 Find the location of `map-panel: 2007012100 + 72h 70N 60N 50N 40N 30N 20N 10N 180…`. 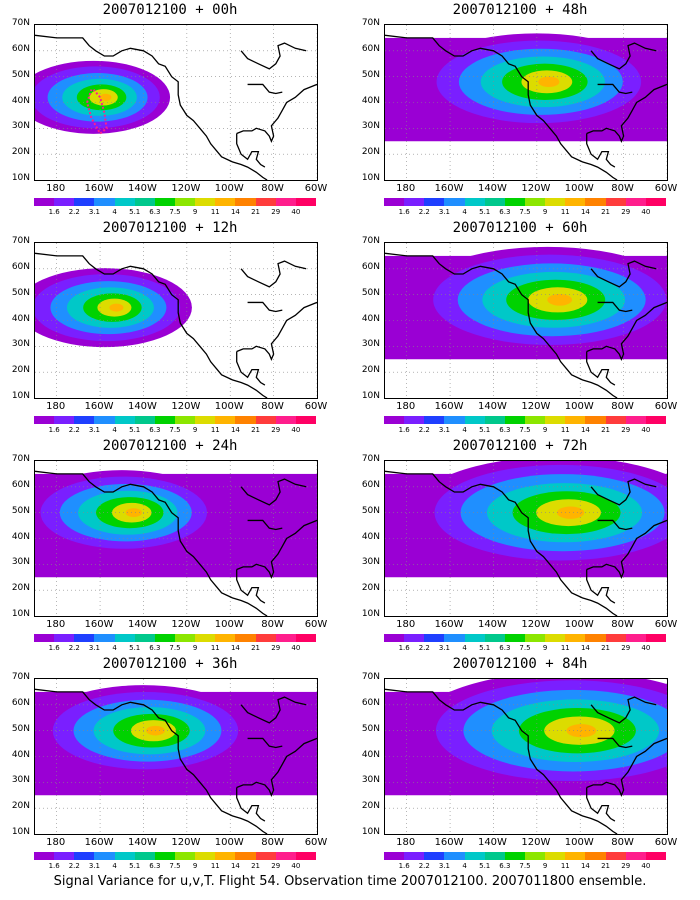

map-panel: 2007012100 + 72h 70N 60N 50N 40N 30N 20N 10N 180… is located at coordinates (520, 545).